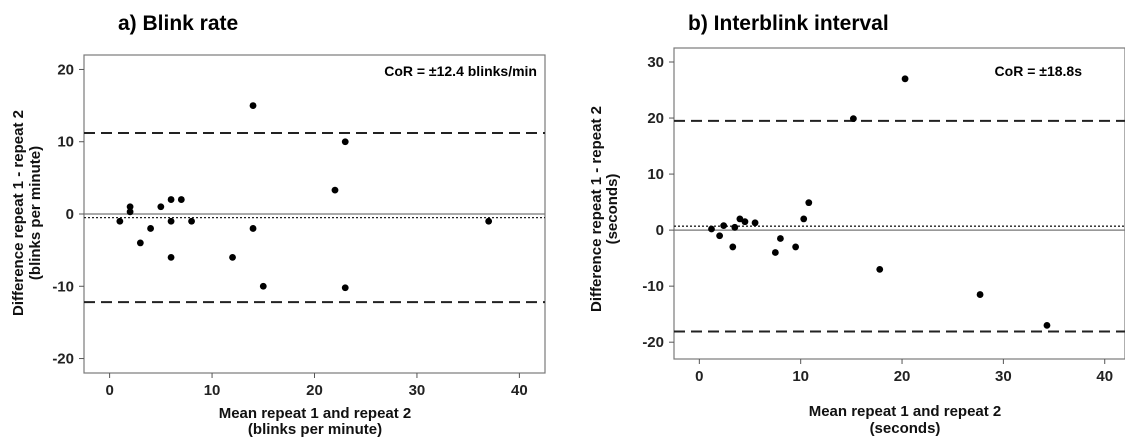  I want to click on cor-annotation: CoR = ±18.8s, so click(1039, 71).